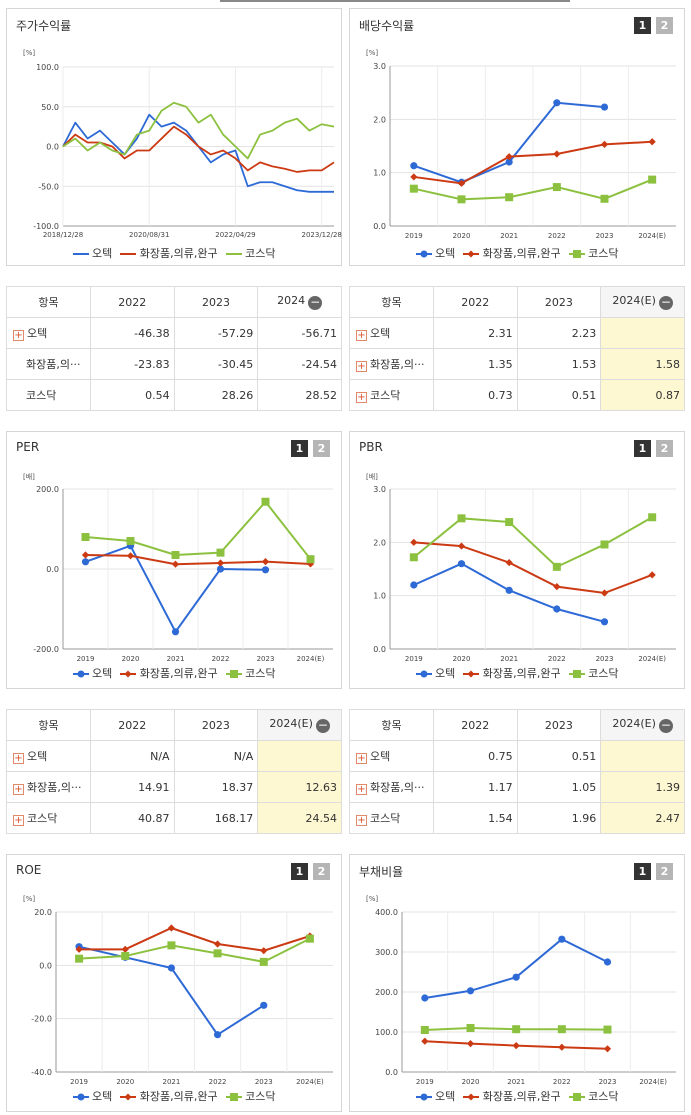 This screenshot has height=1115, width=691. Describe the element at coordinates (172, 1082) in the screenshot. I see `x-tick-label: 2021` at that location.